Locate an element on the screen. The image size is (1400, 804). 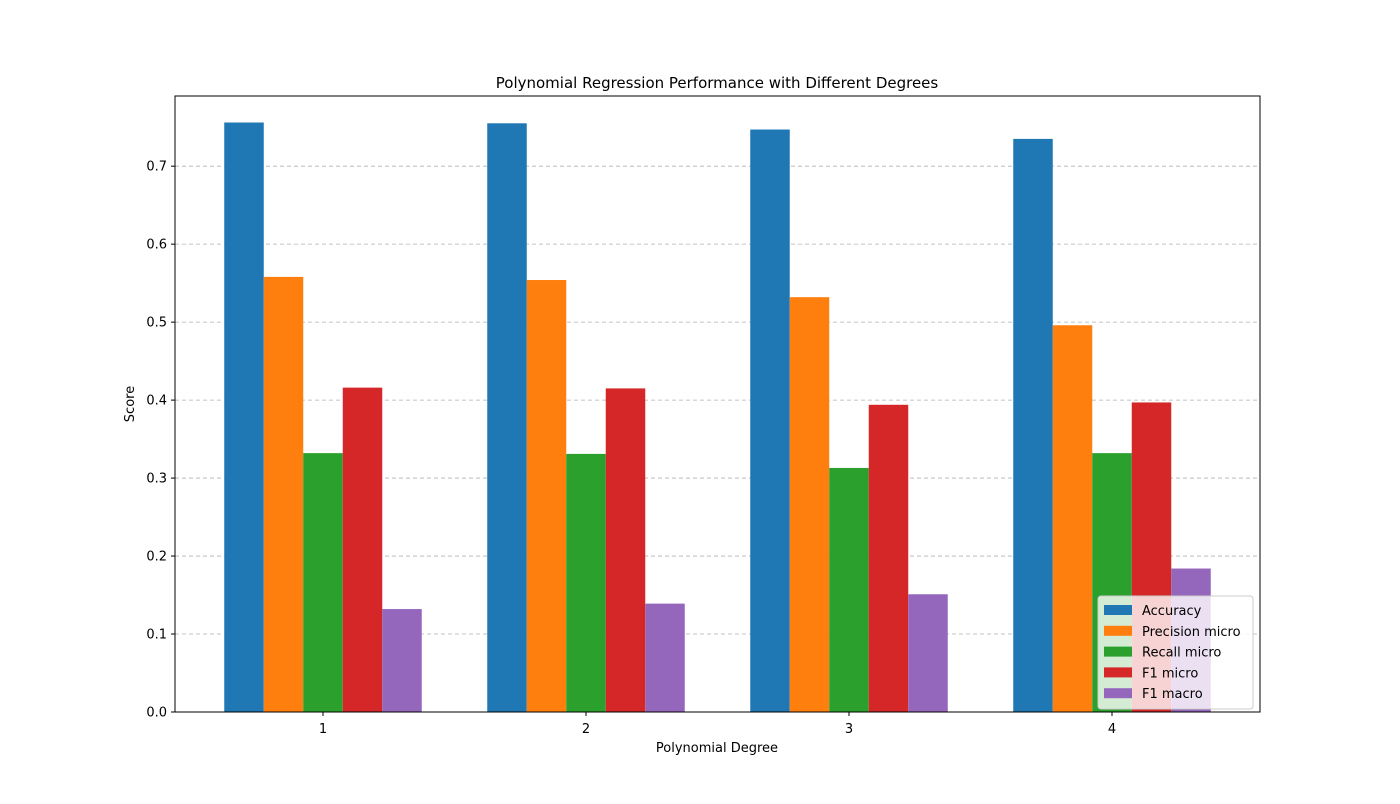
x-axis-label: Polynomial Degree is located at coordinates (717, 748).